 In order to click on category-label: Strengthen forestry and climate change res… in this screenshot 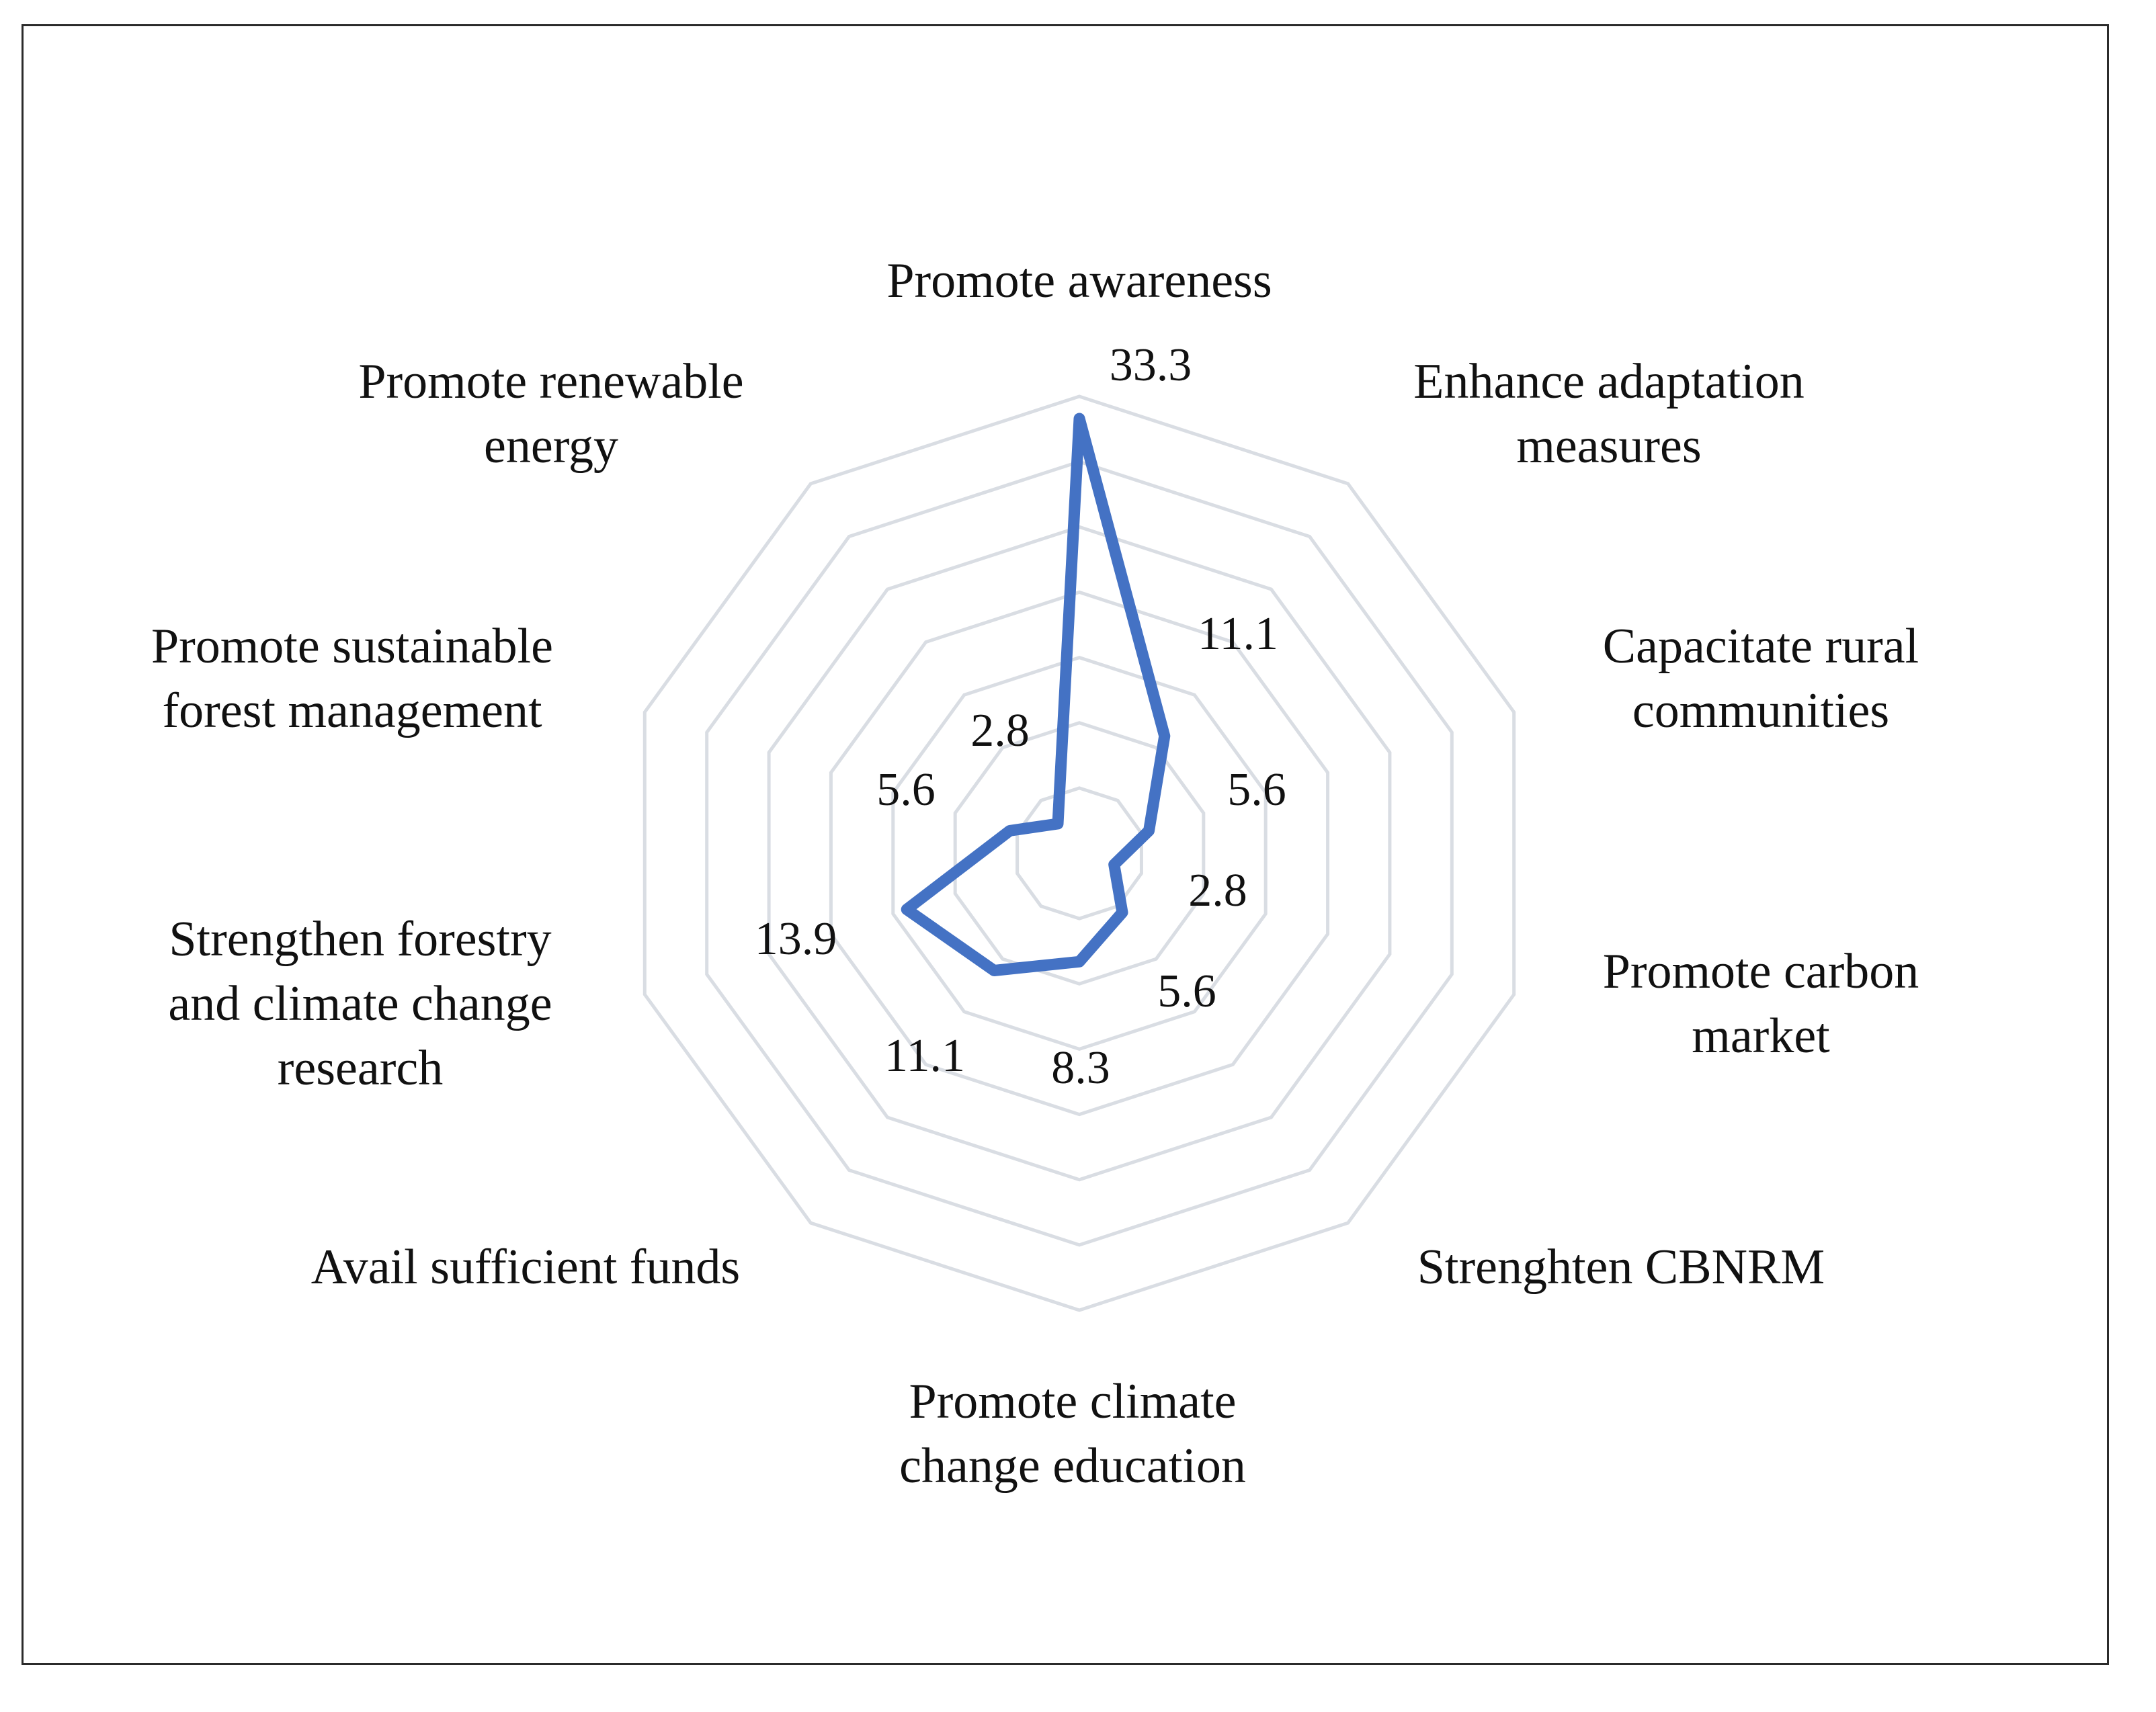, I will do `click(360, 1004)`.